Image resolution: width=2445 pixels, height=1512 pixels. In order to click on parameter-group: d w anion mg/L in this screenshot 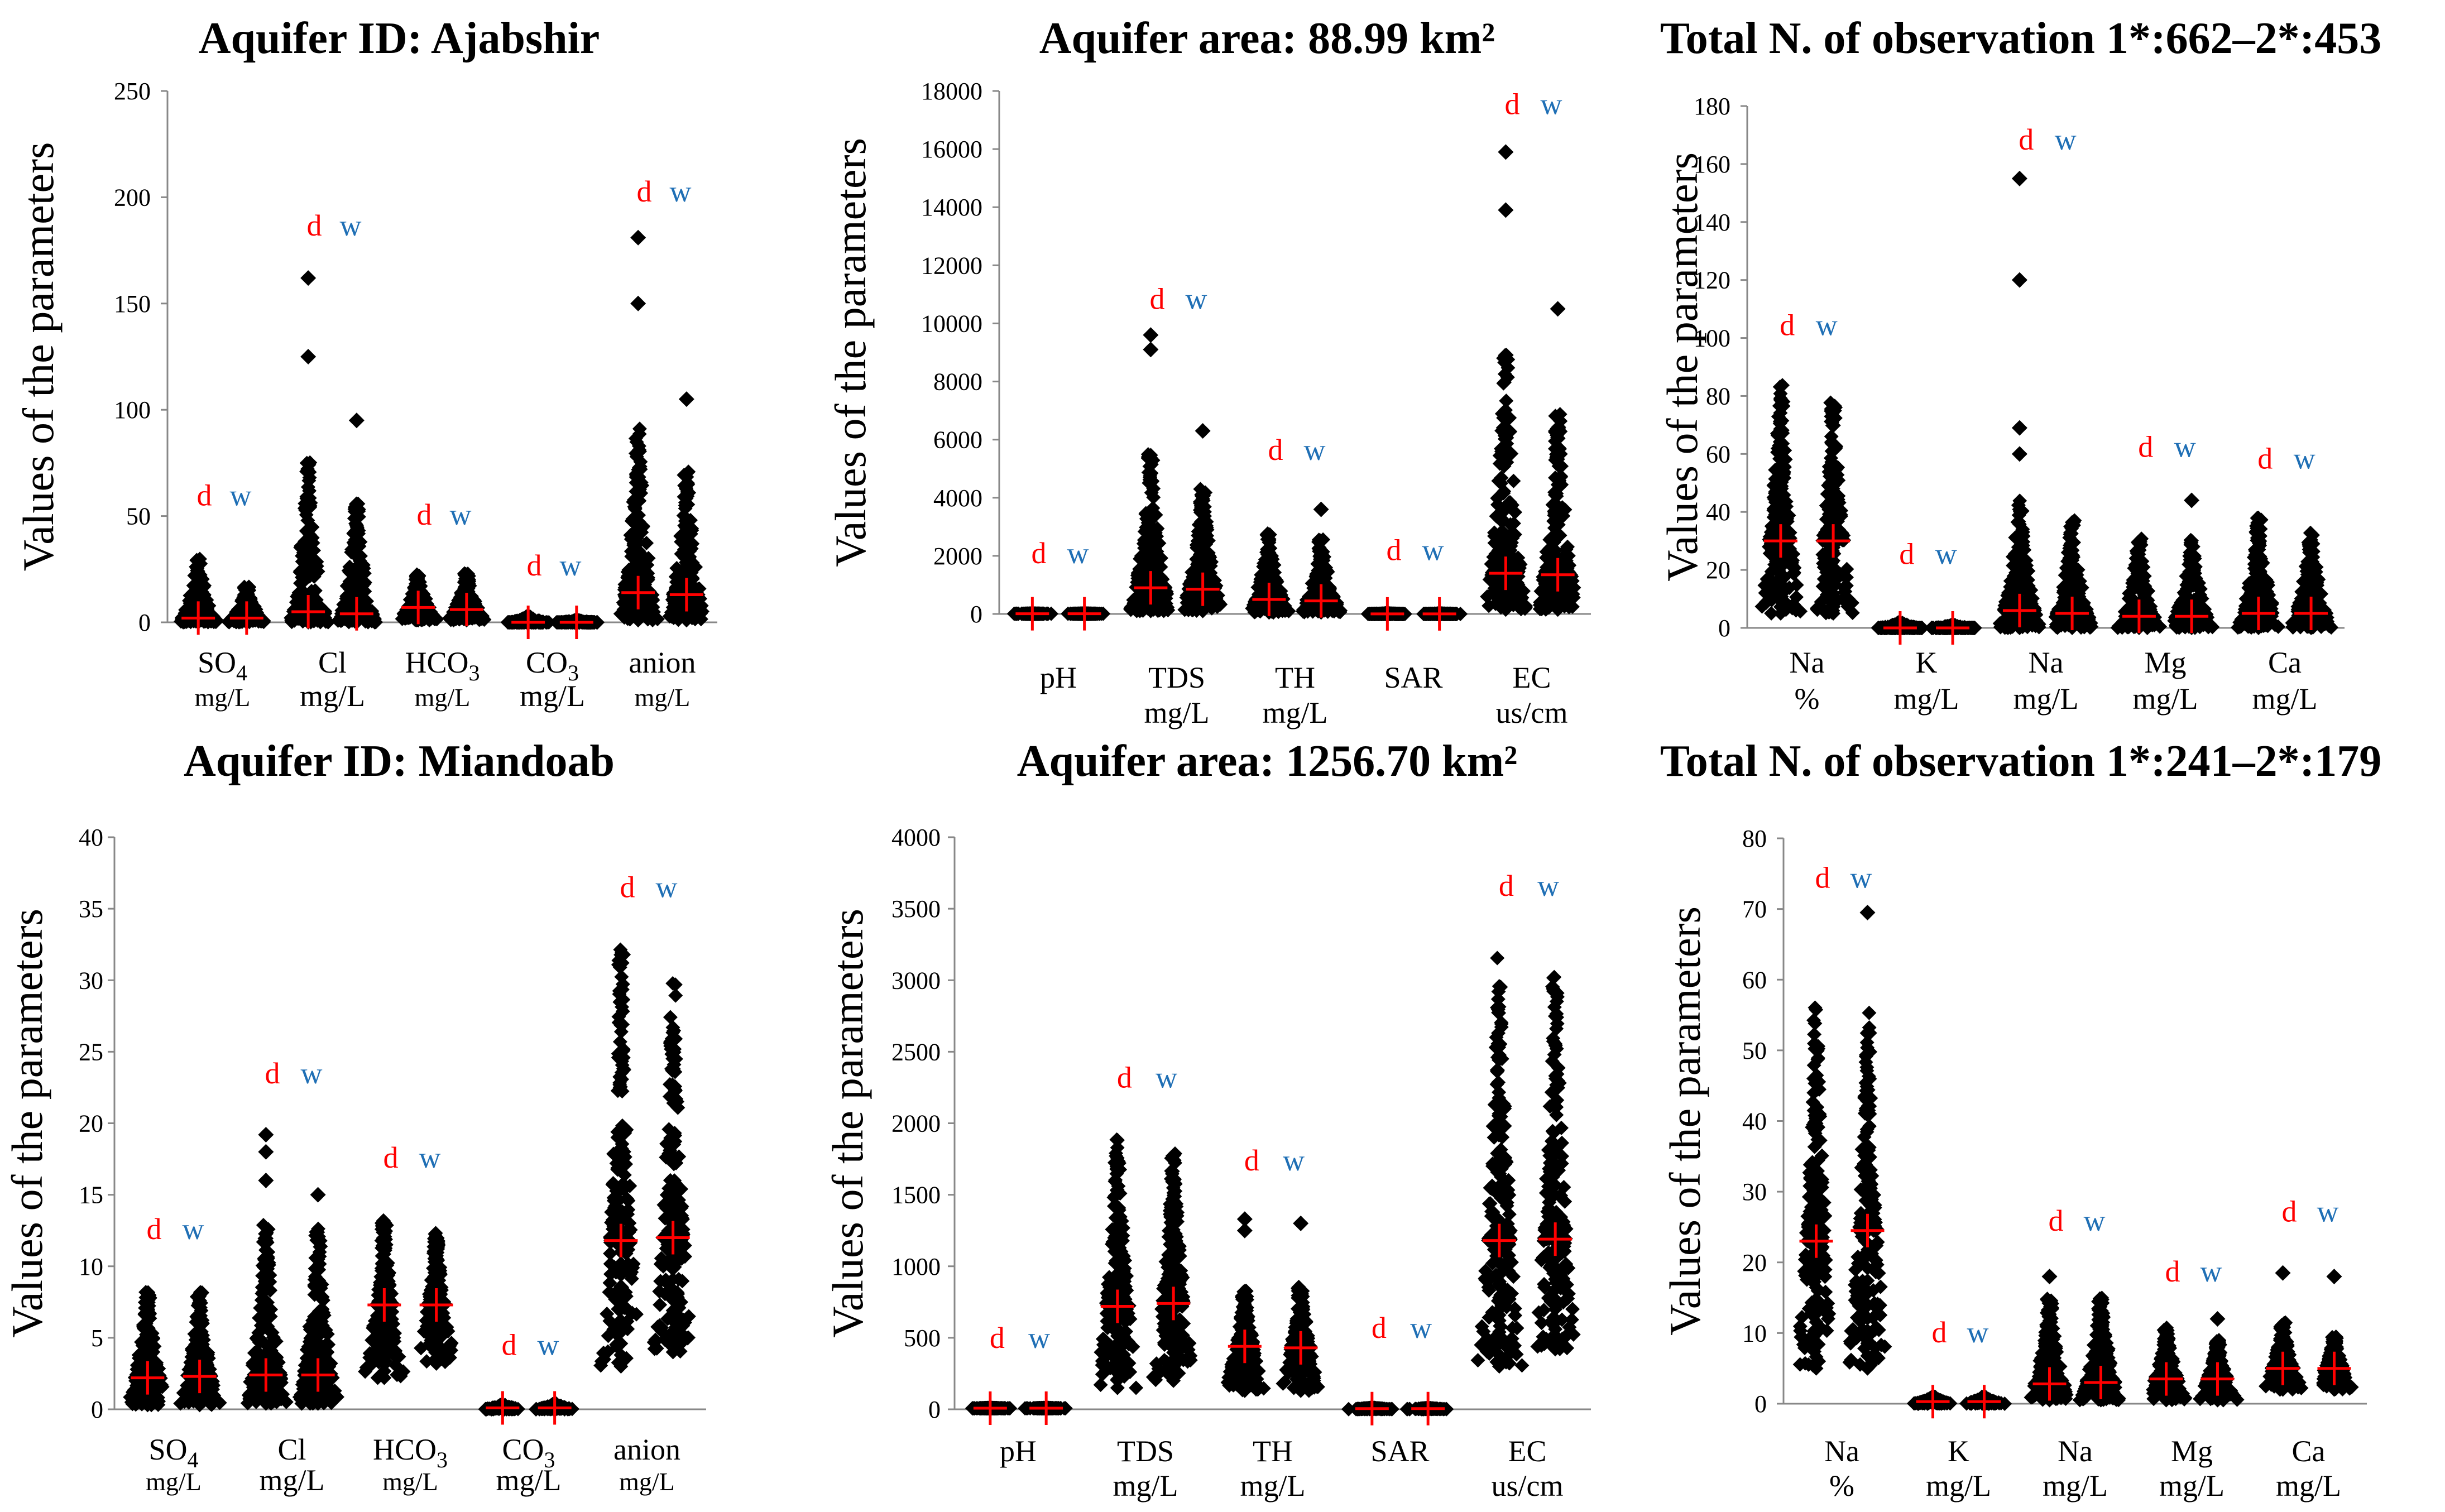, I will do `click(661, 444)`.